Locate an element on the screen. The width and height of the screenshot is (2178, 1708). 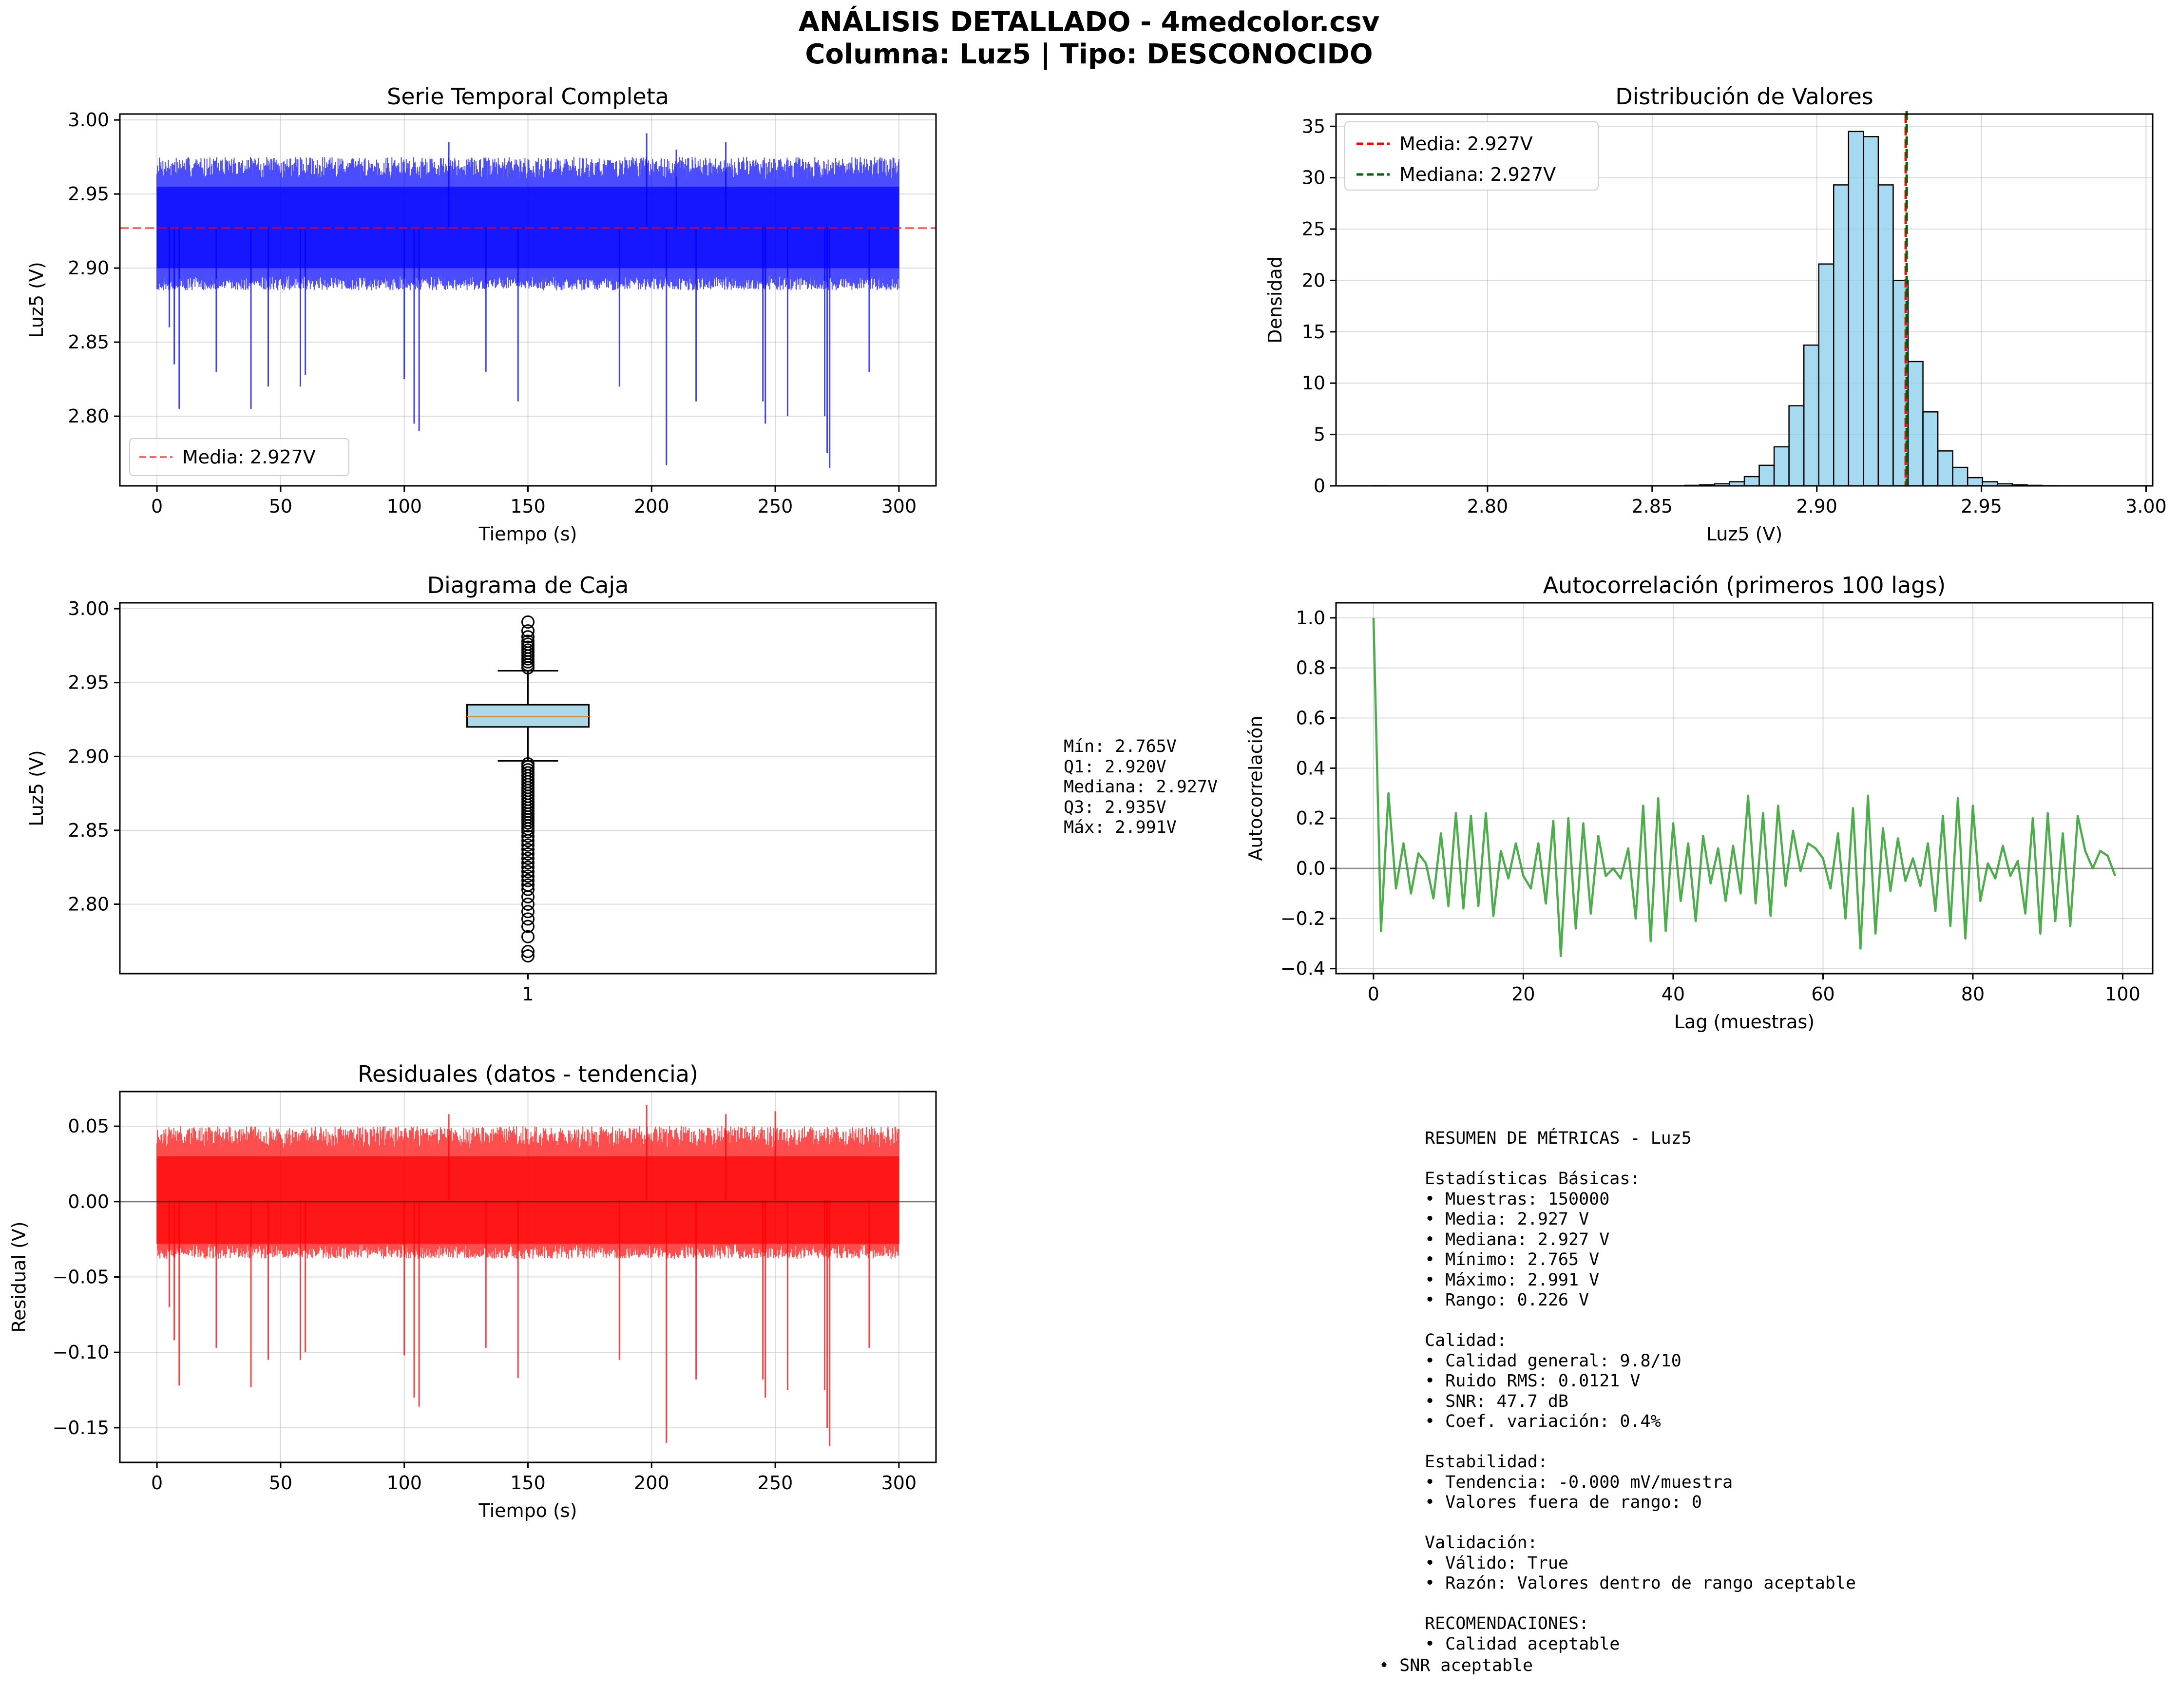
y-tick-label: −0.15 is located at coordinates (81, 1428).